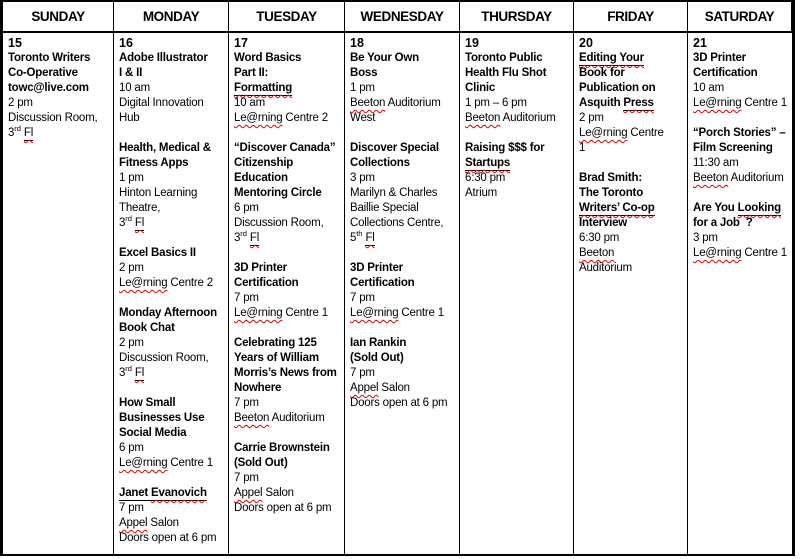 The image size is (800, 559). What do you see at coordinates (268, 58) in the screenshot?
I see `text-segment: Word Basics` at bounding box center [268, 58].